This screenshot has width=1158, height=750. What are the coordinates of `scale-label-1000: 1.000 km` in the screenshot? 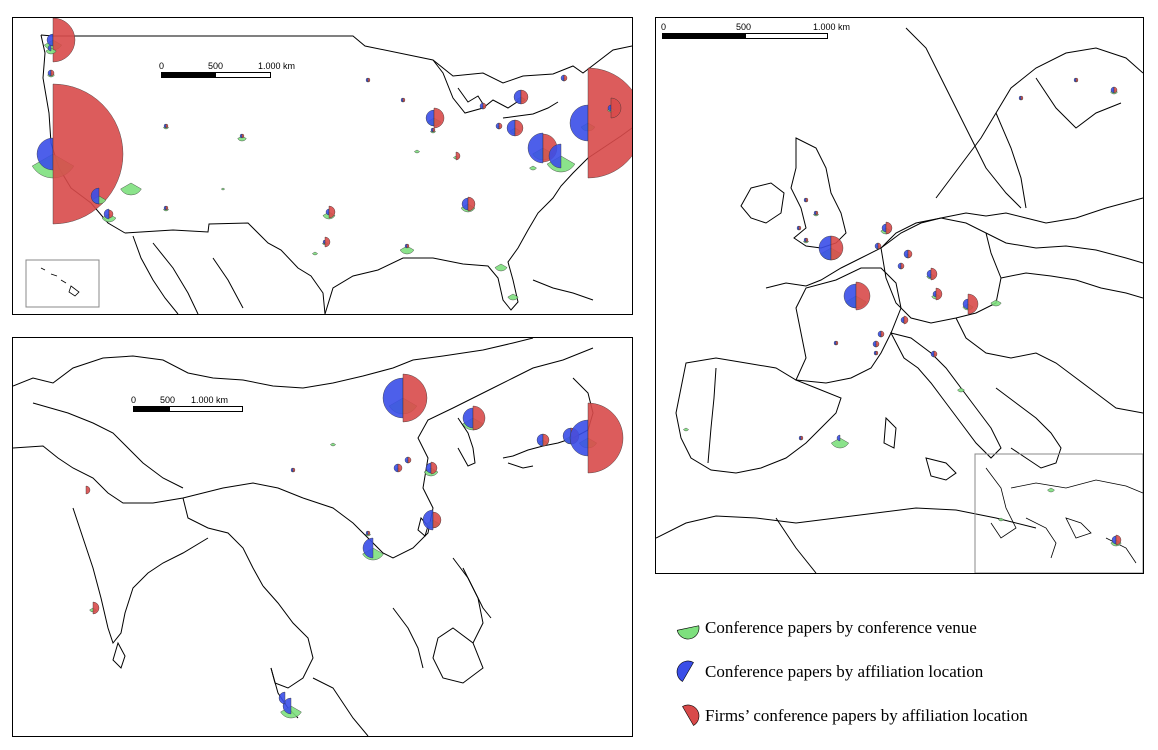 It's located at (832, 27).